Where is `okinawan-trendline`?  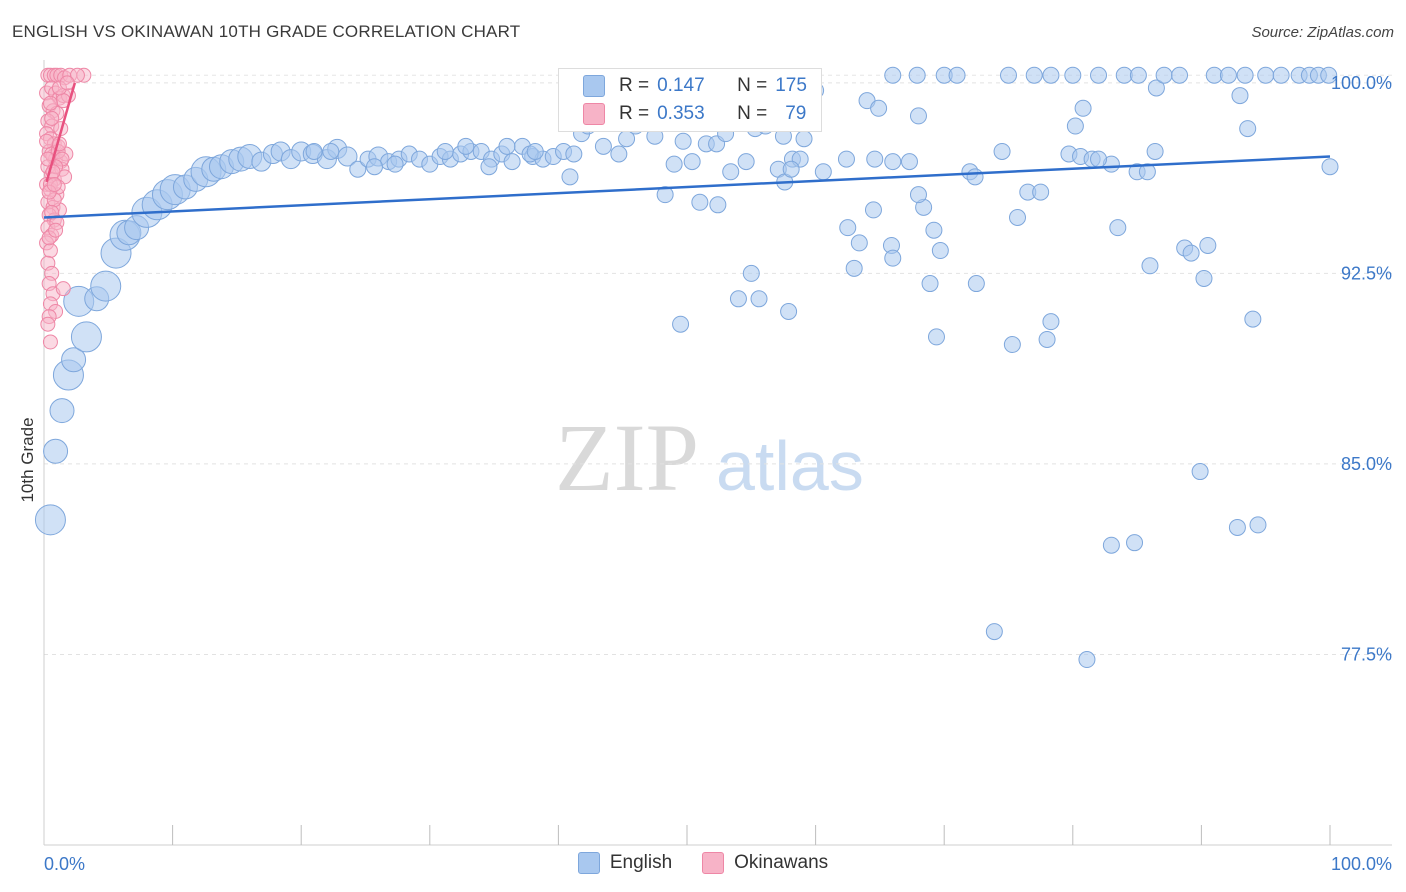
okinawan-trendline is located at coordinates (61, 132).